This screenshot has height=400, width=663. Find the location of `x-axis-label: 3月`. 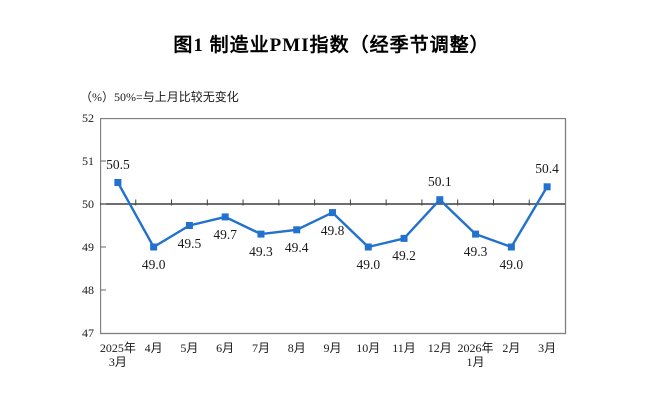

x-axis-label: 3月 is located at coordinates (547, 348).